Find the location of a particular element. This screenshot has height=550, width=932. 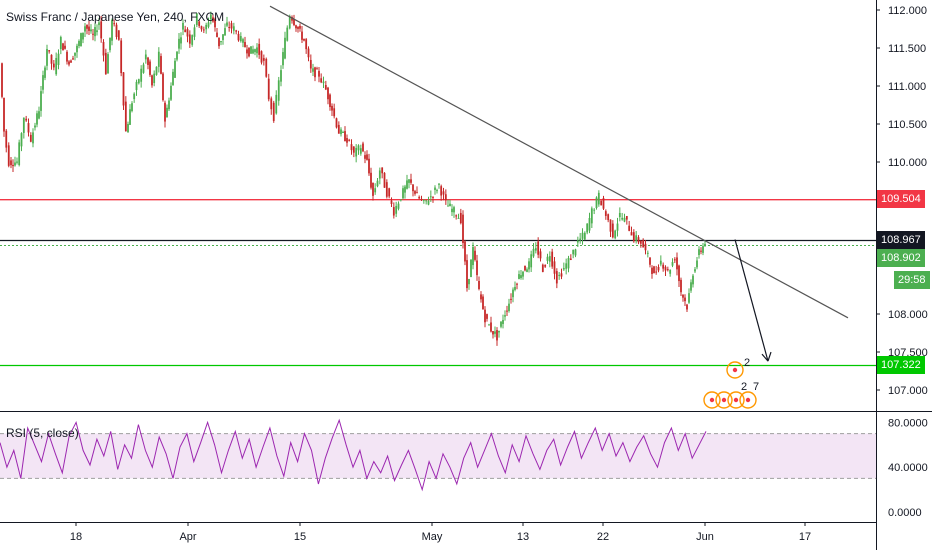

y-tick-label: 111.000 is located at coordinates (907, 87).